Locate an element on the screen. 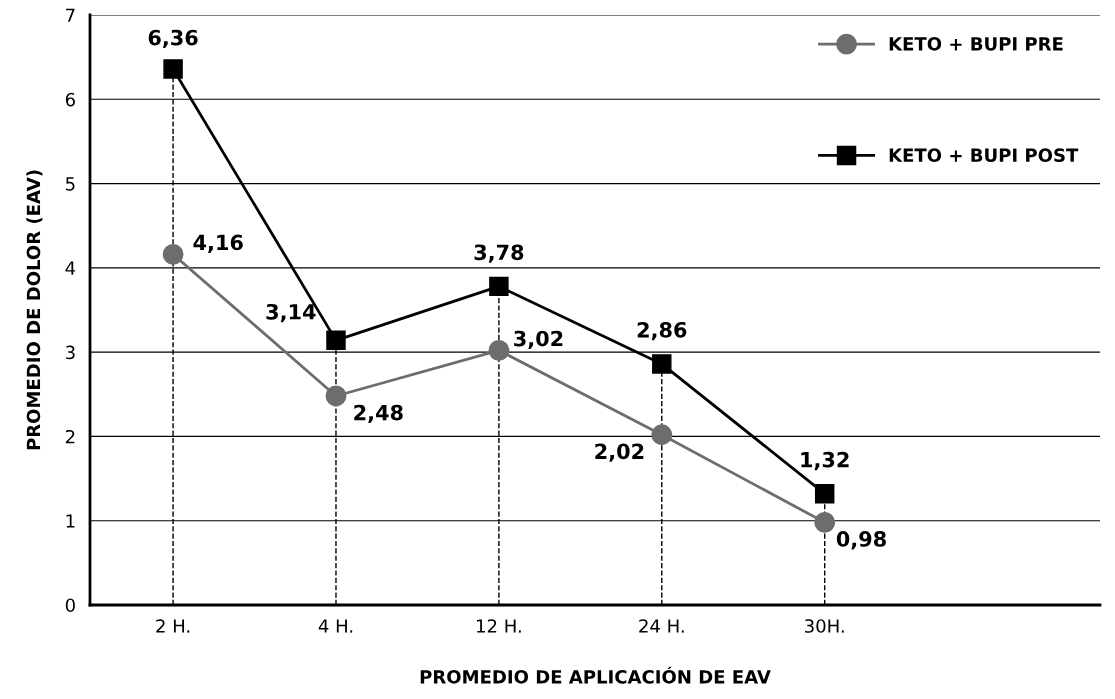  y-tick-label: 1 is located at coordinates (70, 521).